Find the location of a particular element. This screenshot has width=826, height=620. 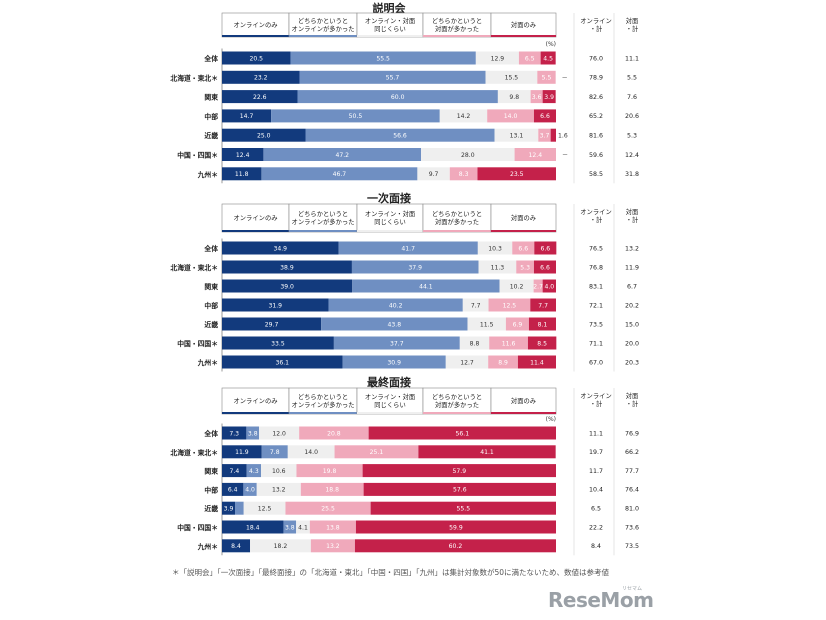

panel3-bar-label: 18.8 is located at coordinates (332, 490).